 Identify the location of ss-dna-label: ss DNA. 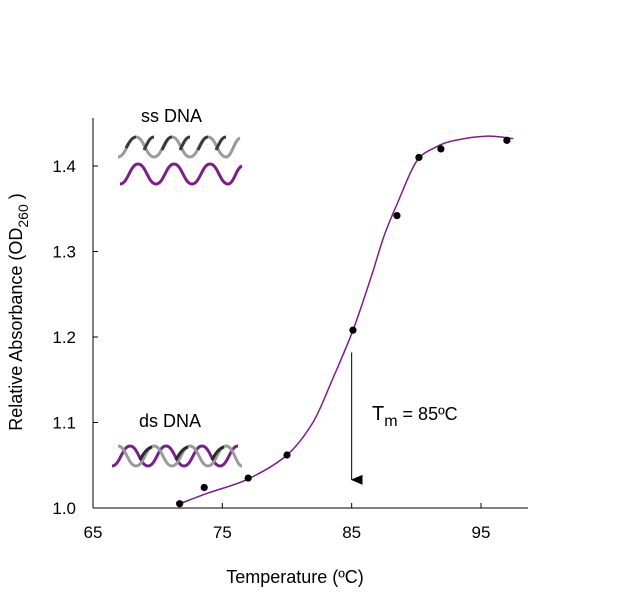
(171, 116).